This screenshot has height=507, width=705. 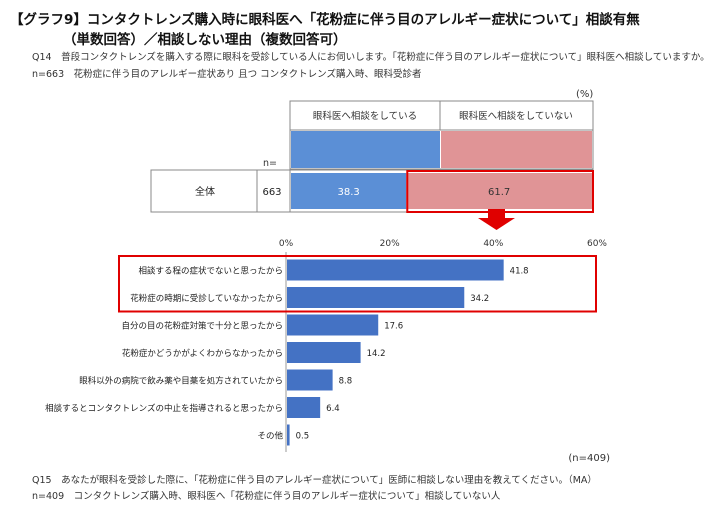 I want to click on category-label: 相談するとコンタクトレンズの中止を指導されると思ったから, so click(x=164, y=408).